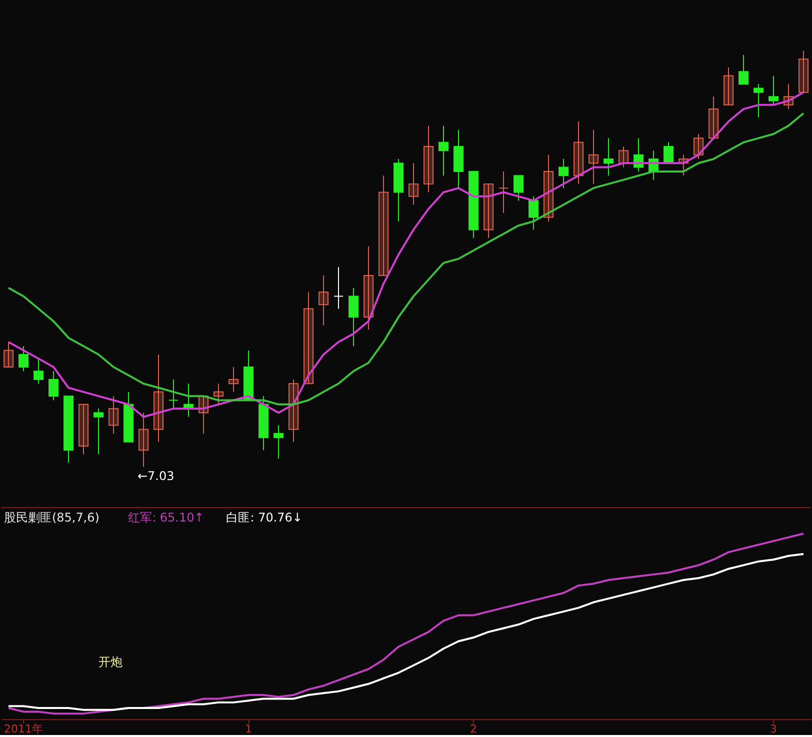 The width and height of the screenshot is (812, 737). Describe the element at coordinates (248, 729) in the screenshot. I see `x-tick-label: 1` at that location.